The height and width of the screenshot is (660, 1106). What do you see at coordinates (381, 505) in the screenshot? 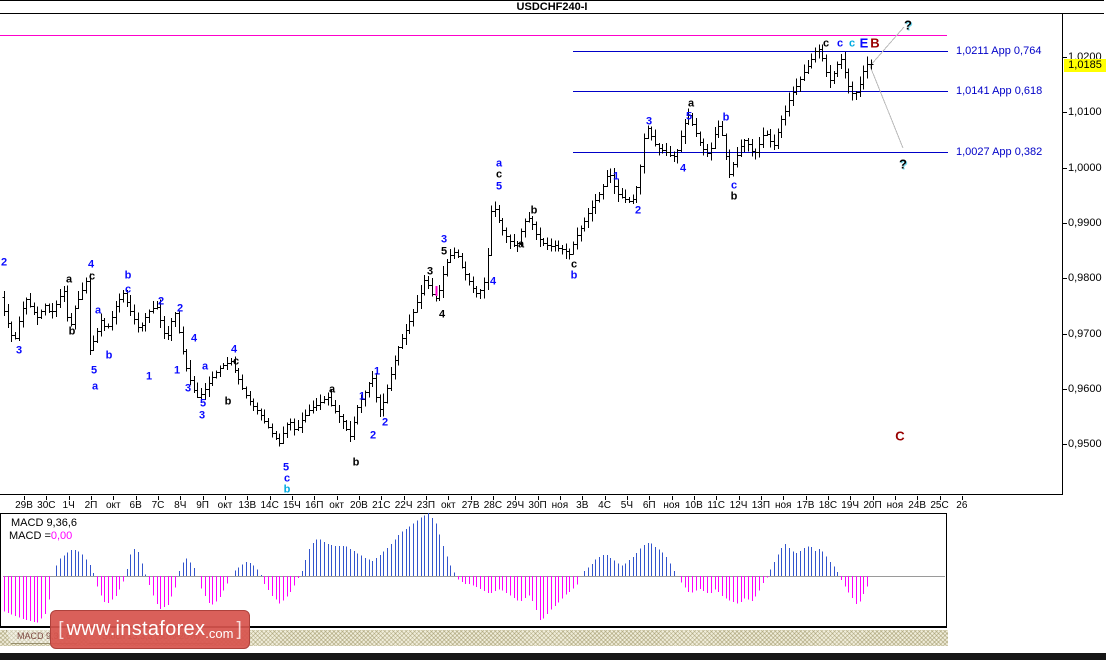
I see `date-axis-label: 21С` at bounding box center [381, 505].